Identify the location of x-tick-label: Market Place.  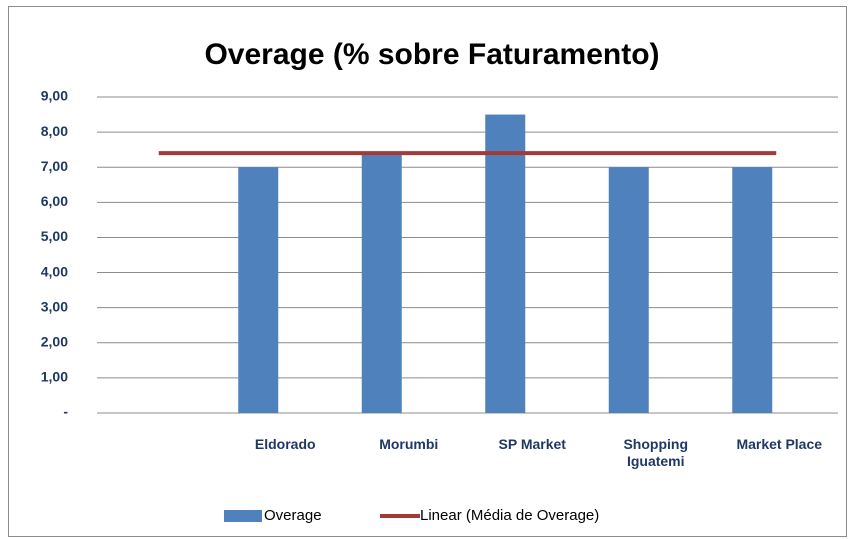
(779, 444).